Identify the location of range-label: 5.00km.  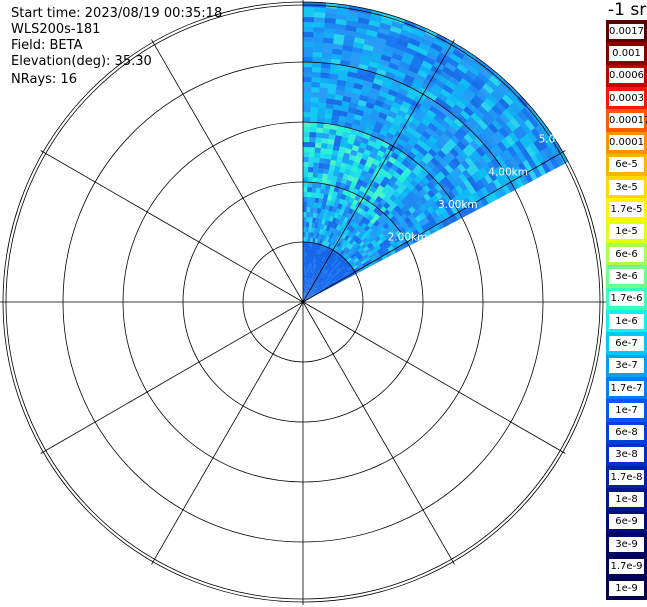
(559, 140).